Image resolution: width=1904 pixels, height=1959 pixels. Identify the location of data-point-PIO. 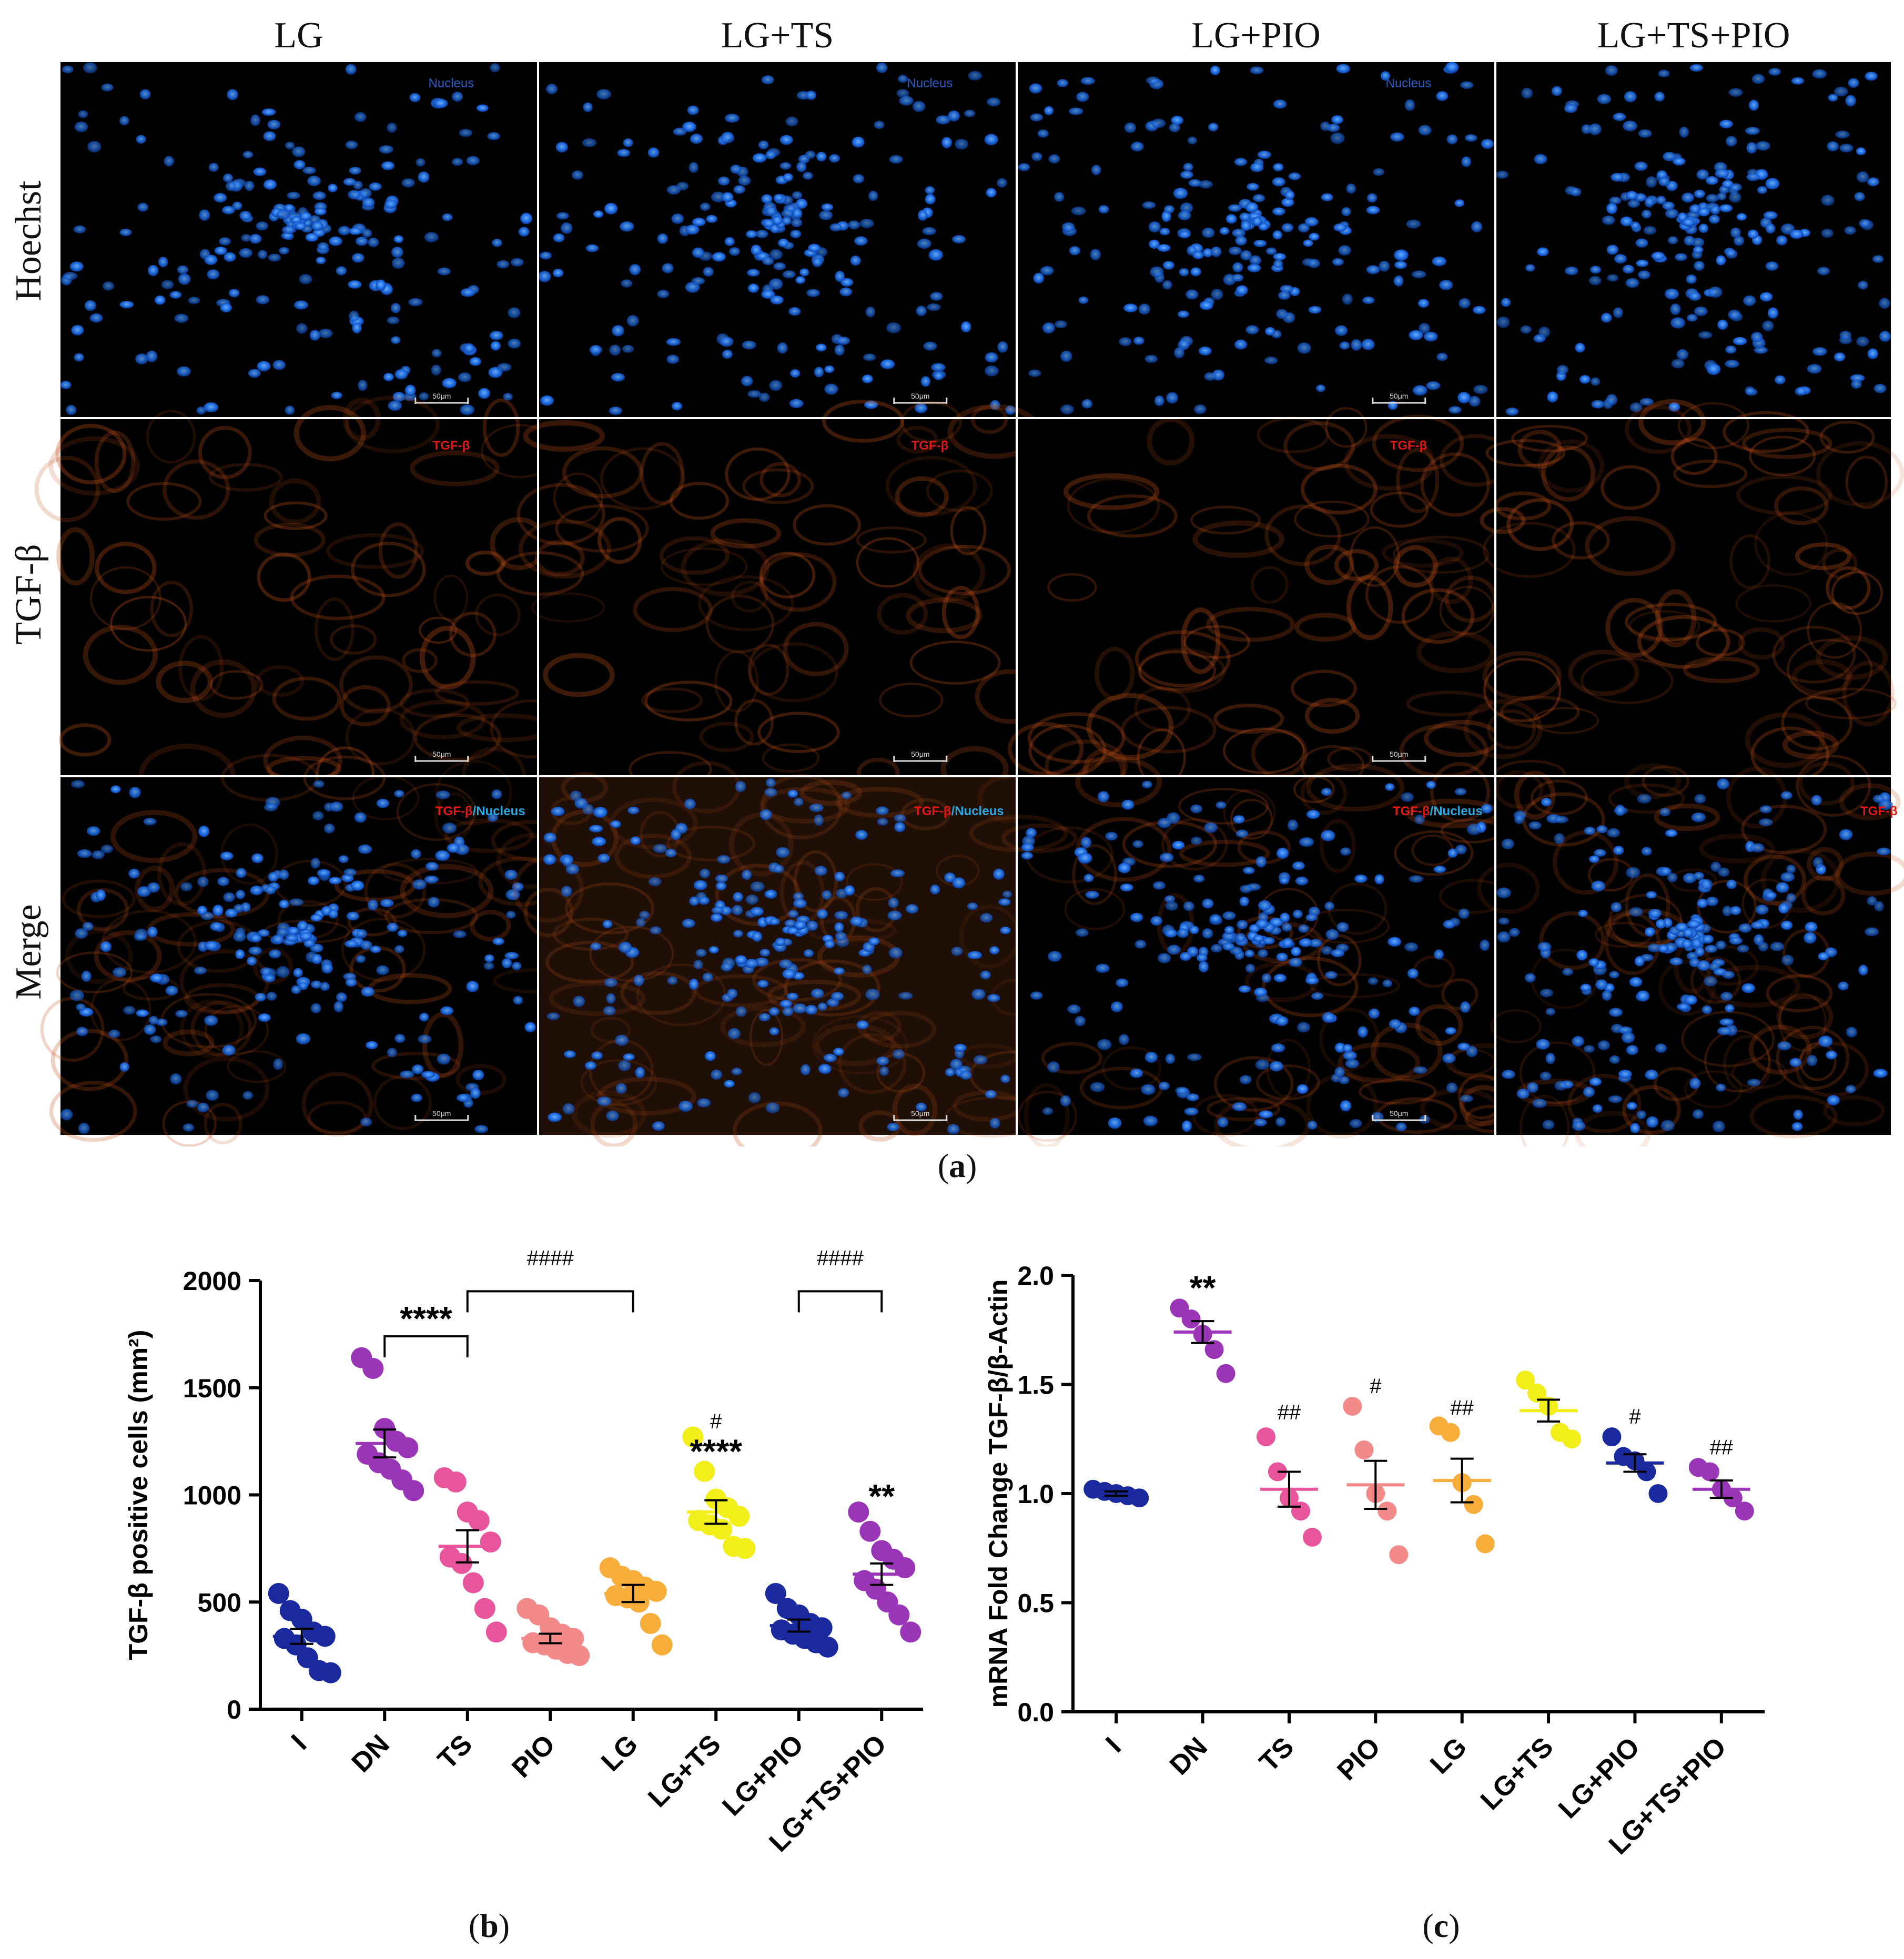
(1352, 1406).